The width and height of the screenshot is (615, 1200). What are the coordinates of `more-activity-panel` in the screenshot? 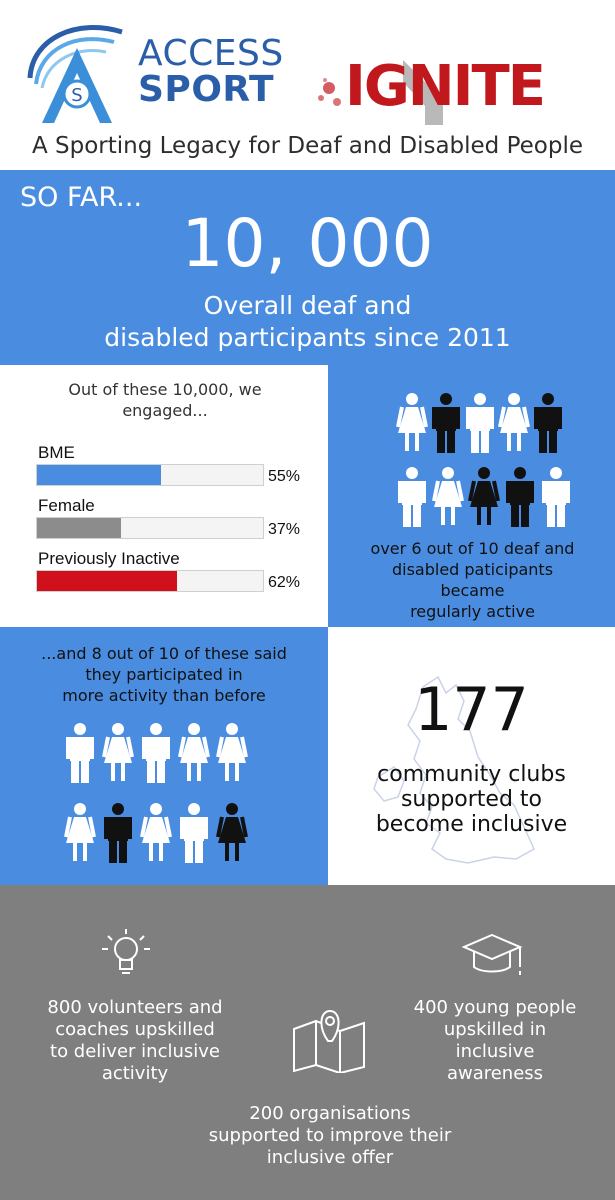 It's located at (164, 756).